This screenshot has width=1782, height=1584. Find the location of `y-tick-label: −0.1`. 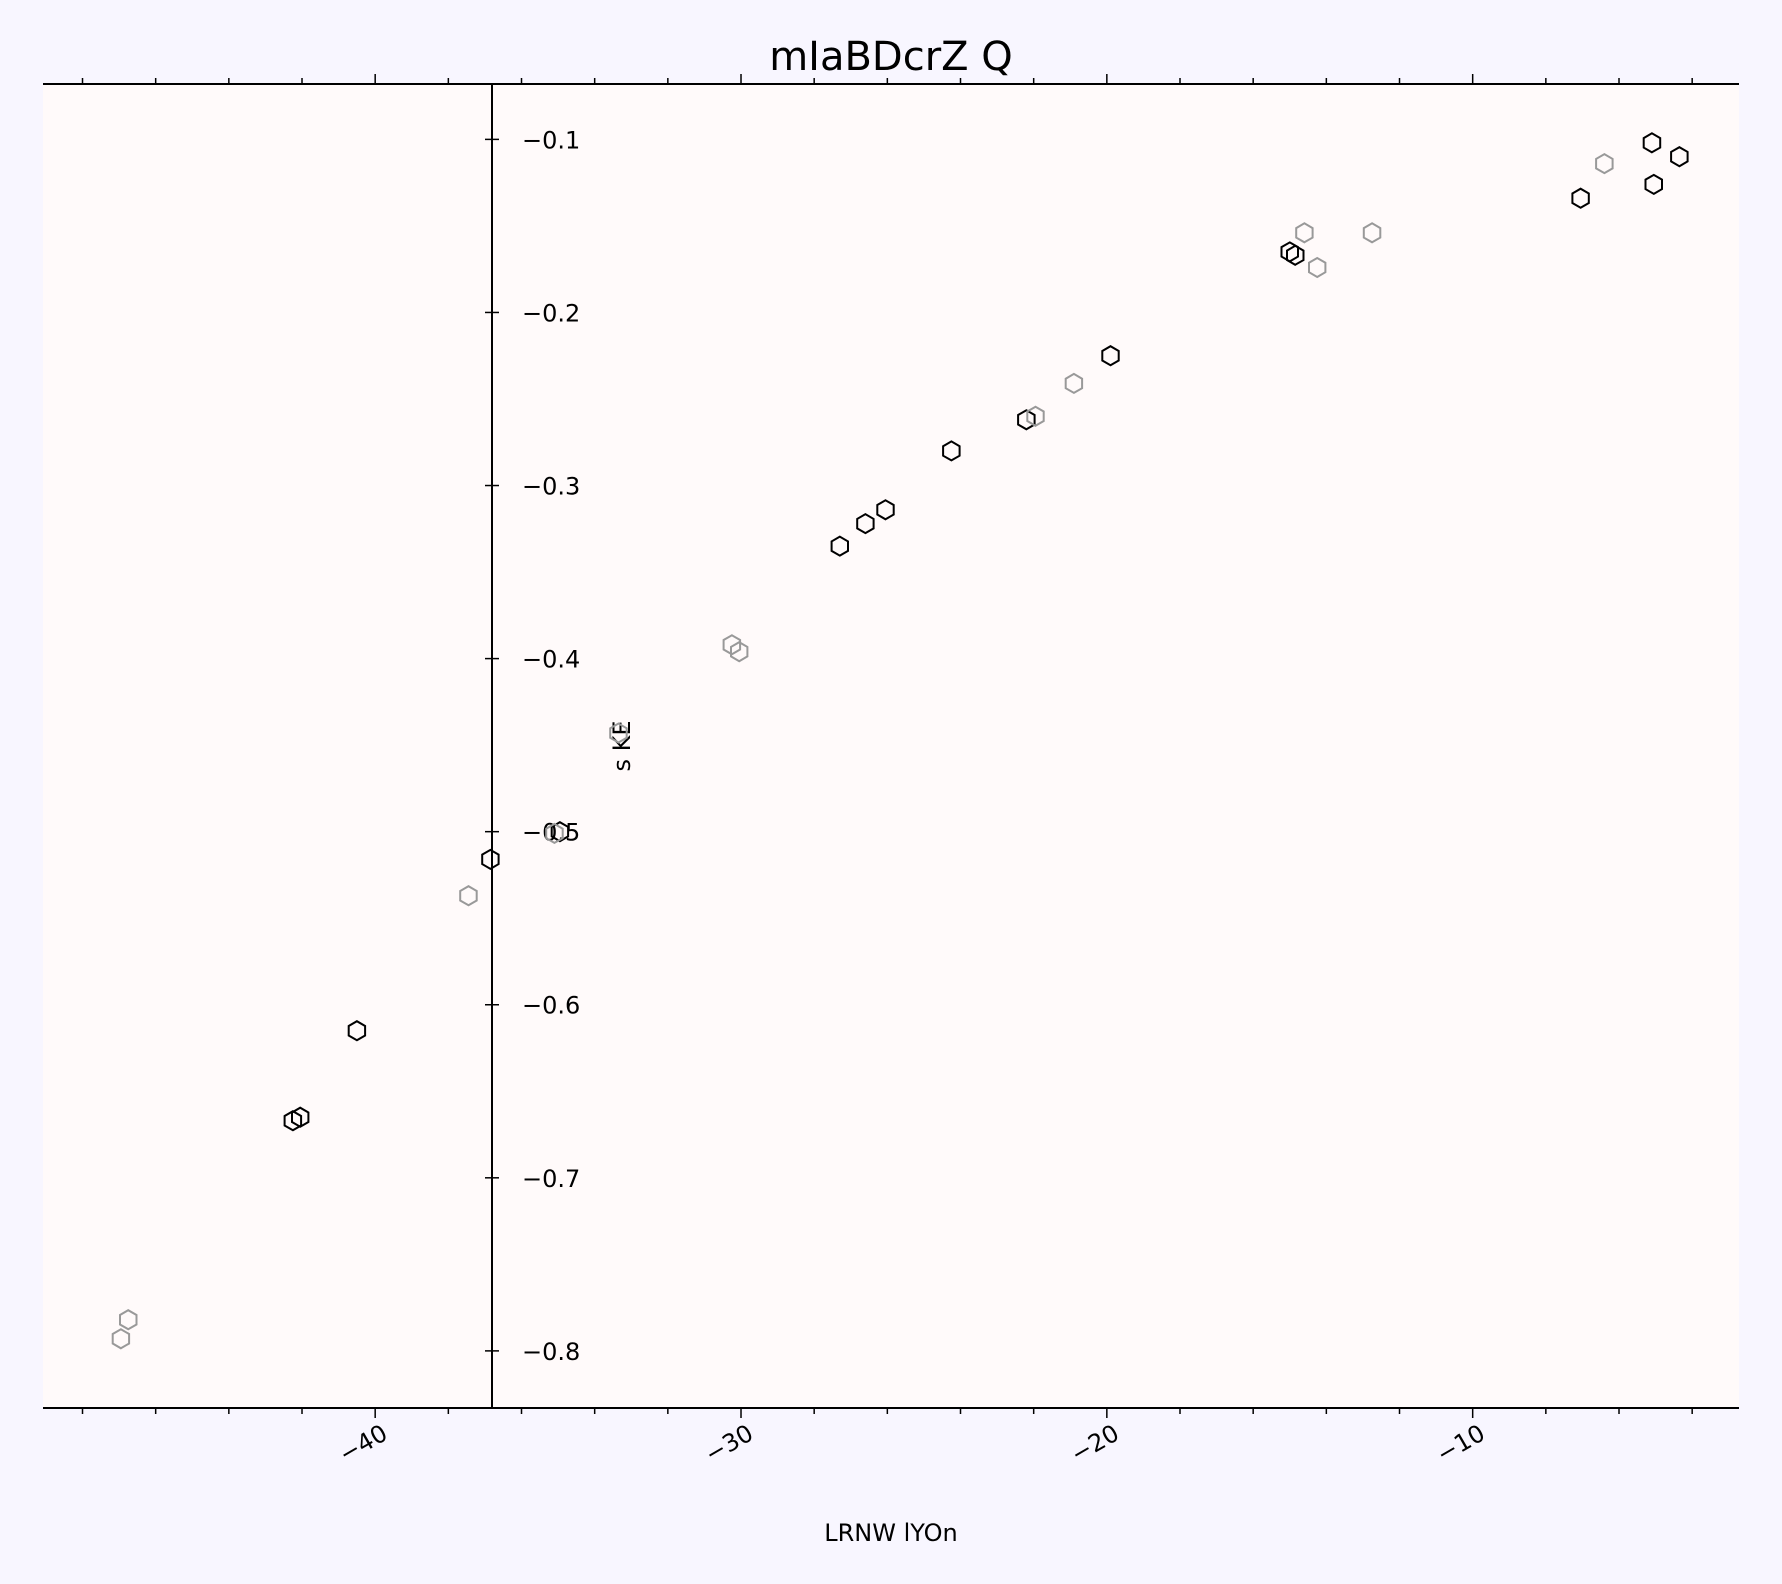

y-tick-label: −0.1 is located at coordinates (551, 140).